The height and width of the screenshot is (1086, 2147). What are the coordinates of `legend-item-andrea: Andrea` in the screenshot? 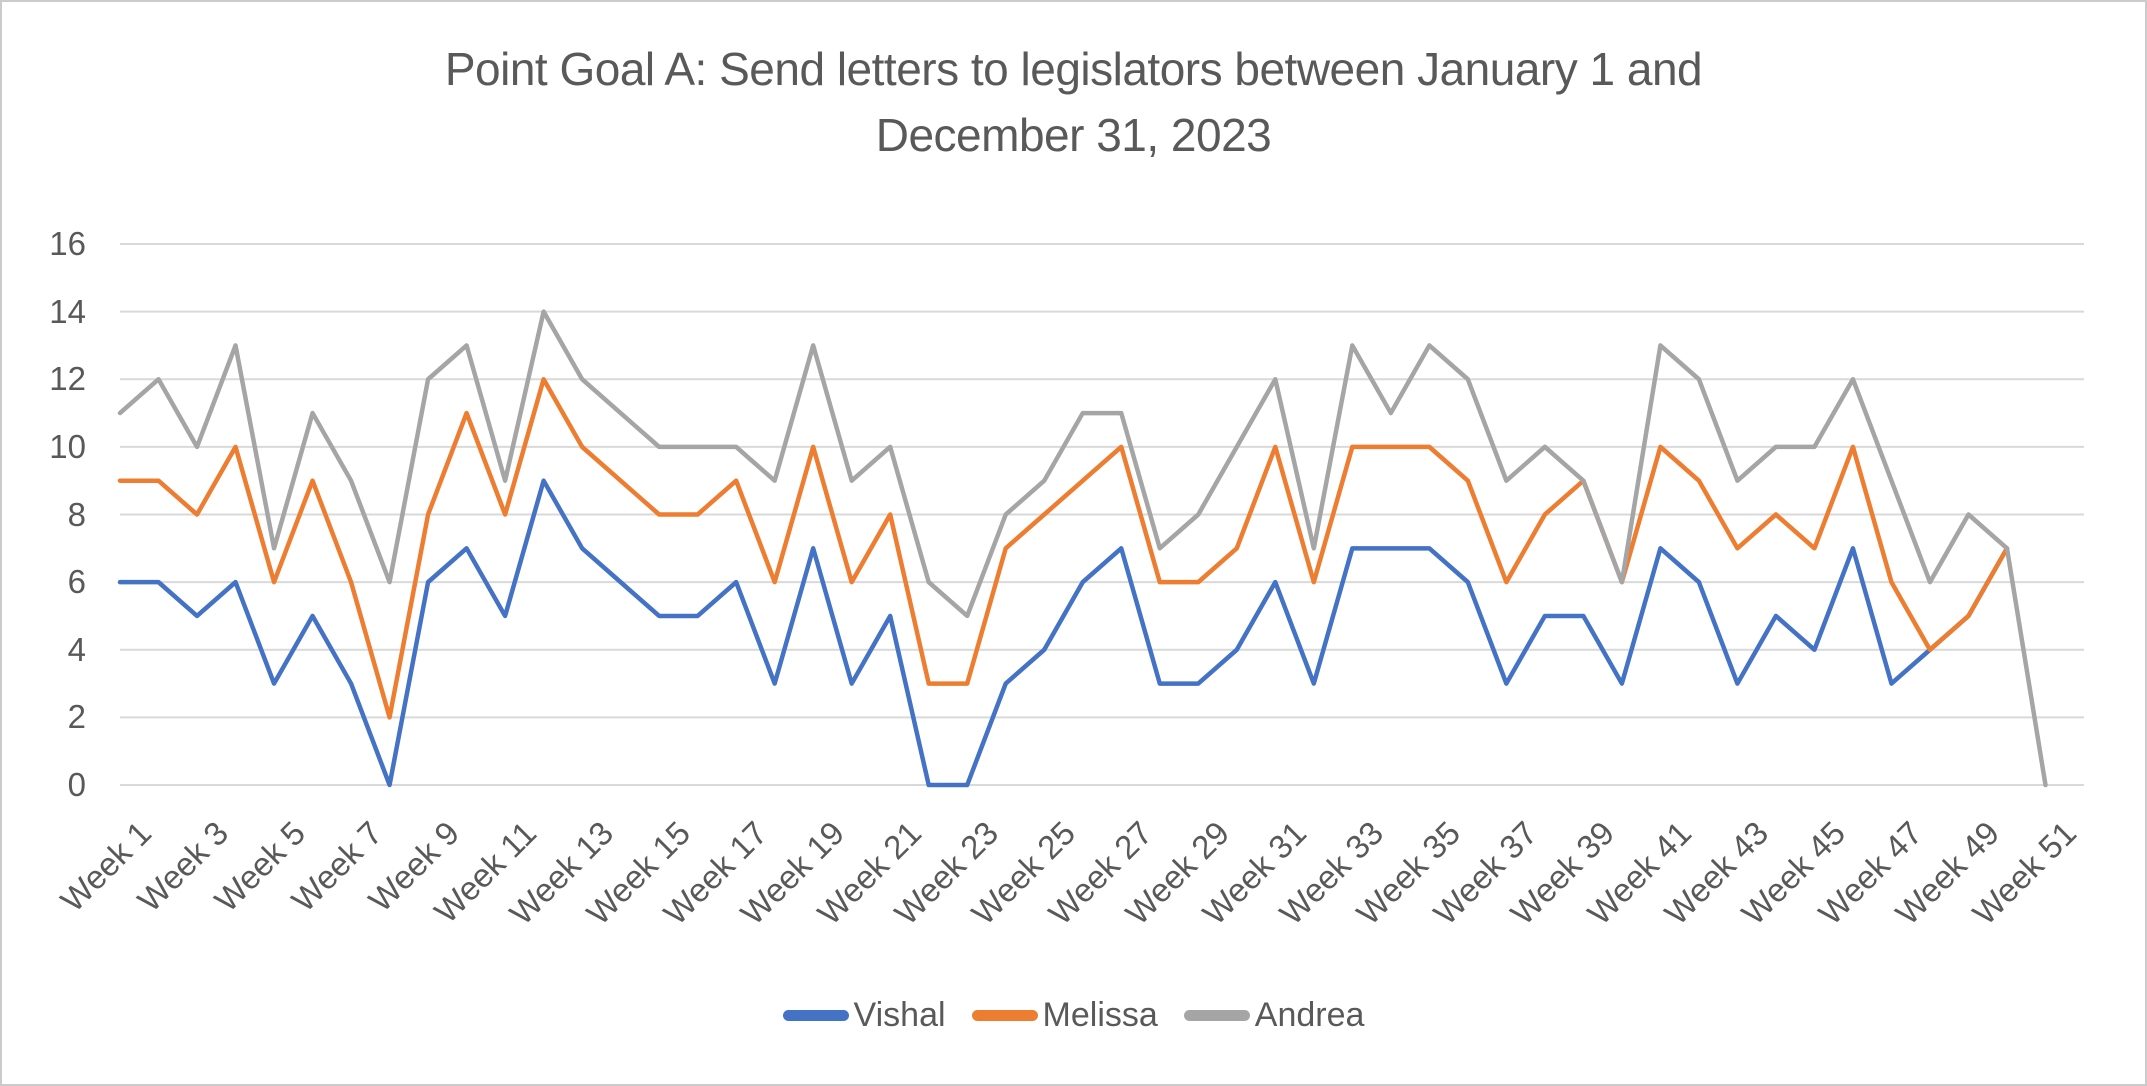 It's located at (1274, 1015).